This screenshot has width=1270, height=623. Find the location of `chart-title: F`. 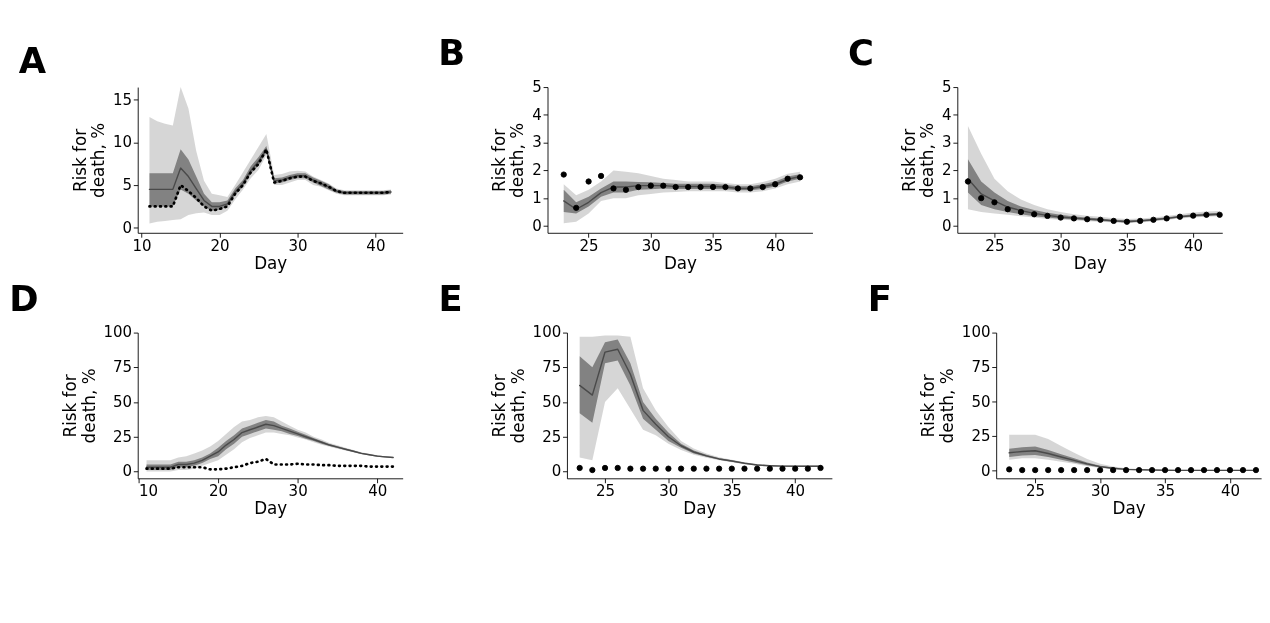

chart-title: F is located at coordinates (879, 298).